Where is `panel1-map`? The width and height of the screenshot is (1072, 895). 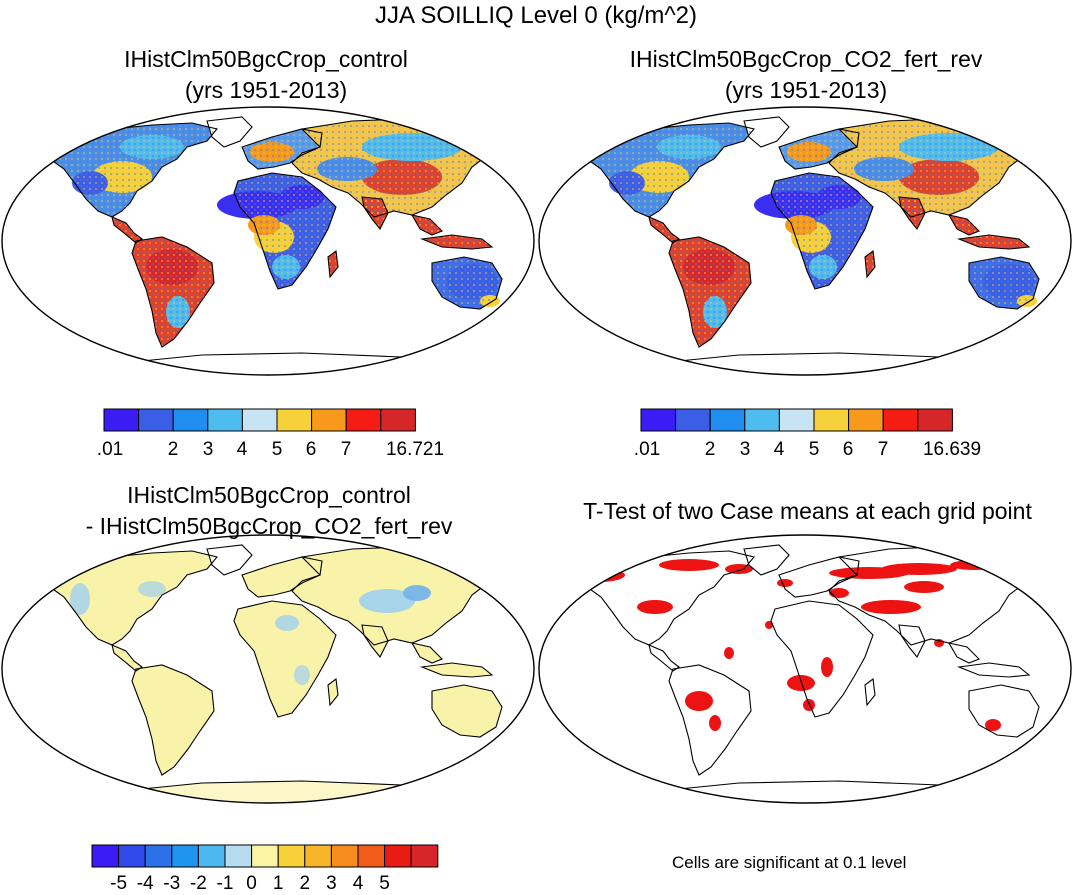
panel1-map is located at coordinates (272, 245).